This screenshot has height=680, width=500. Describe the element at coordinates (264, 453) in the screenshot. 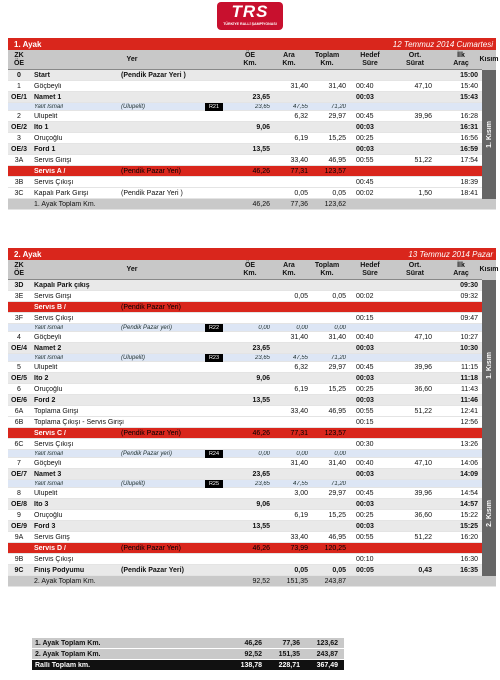

I see `stage-km: 0,00` at that location.